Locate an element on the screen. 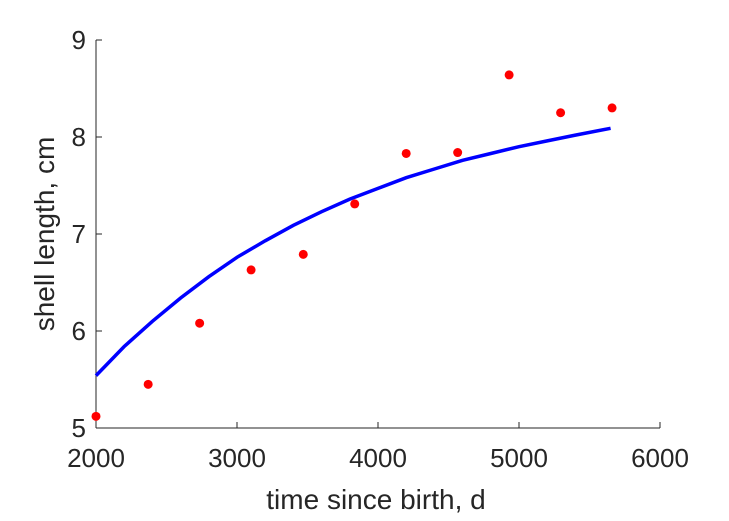  x-axis-ticks: 2000 3000 4000 5000 6000 is located at coordinates (378, 447).